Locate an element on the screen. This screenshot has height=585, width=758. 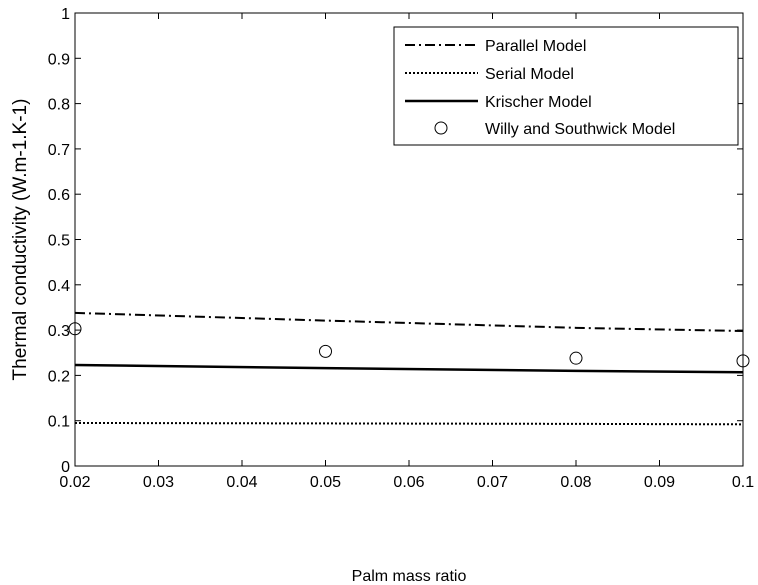
legend-label-parallel-model: Parallel Model is located at coordinates (535, 46).